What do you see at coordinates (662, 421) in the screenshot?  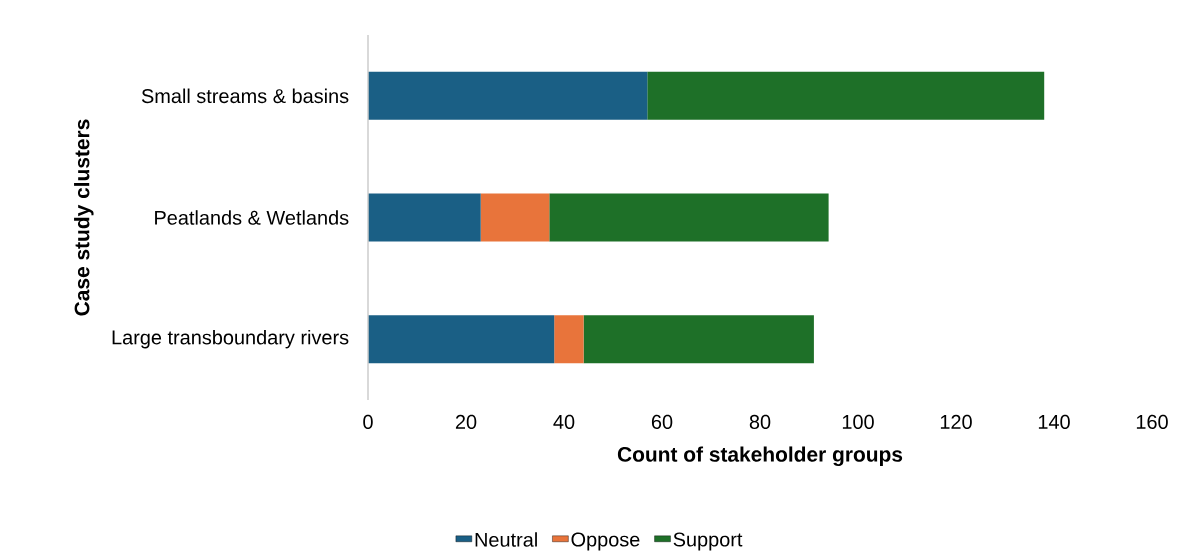 I see `x-tick-label: 60` at bounding box center [662, 421].